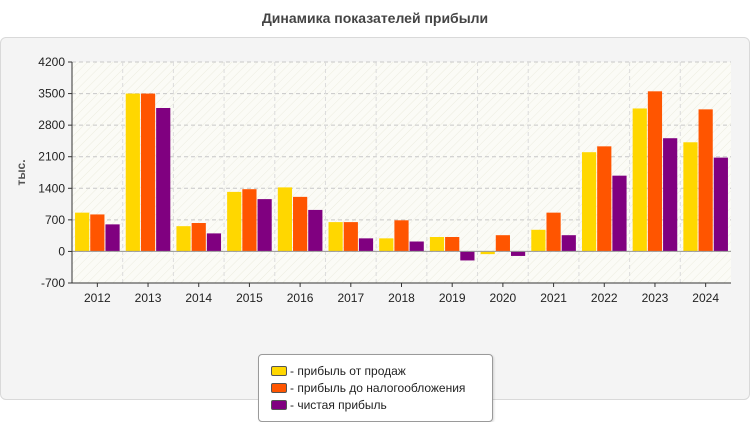 The image size is (750, 422). I want to click on x-tick-label: 2015, so click(249, 298).